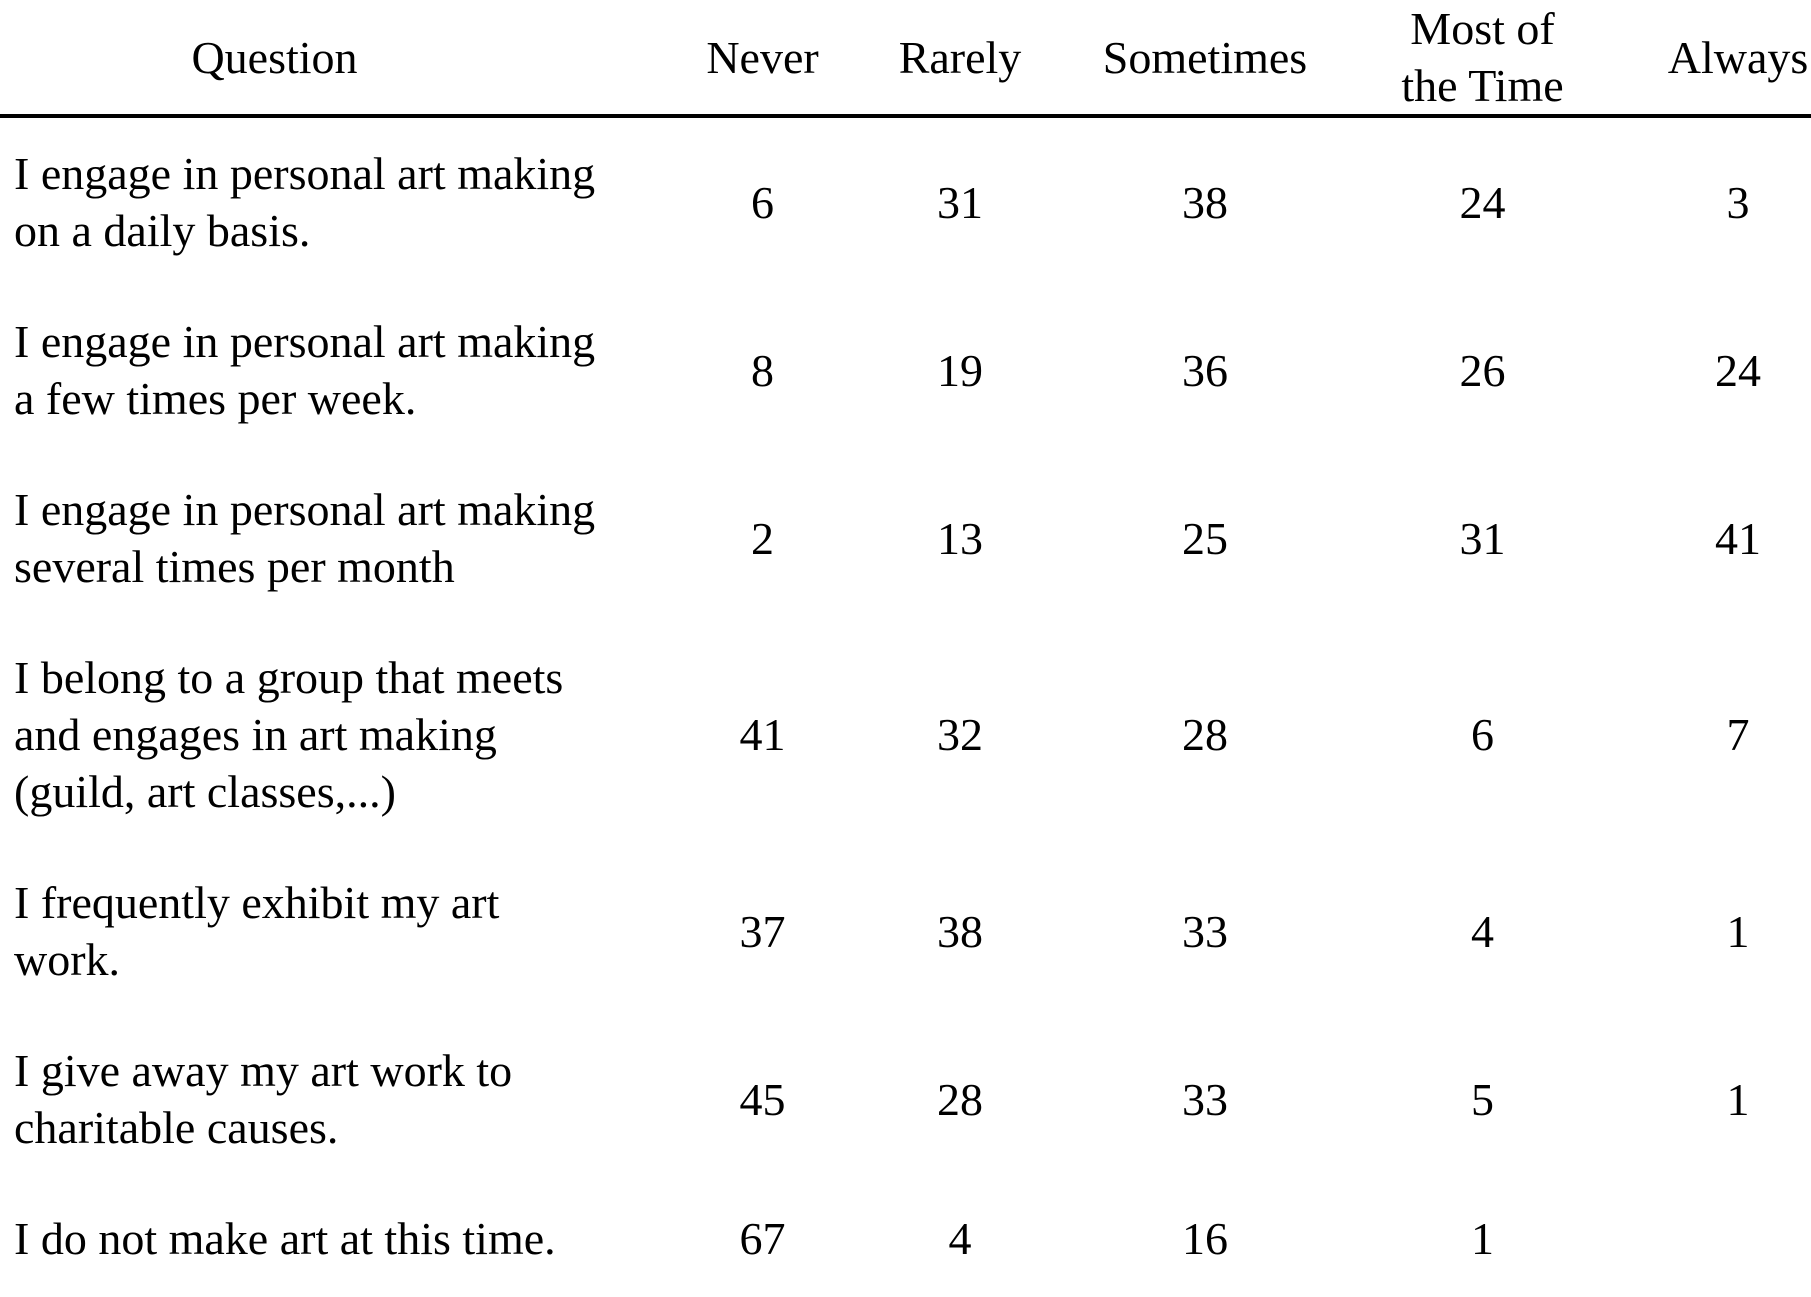  I want to click on cell-never: 67, so click(762, 1238).